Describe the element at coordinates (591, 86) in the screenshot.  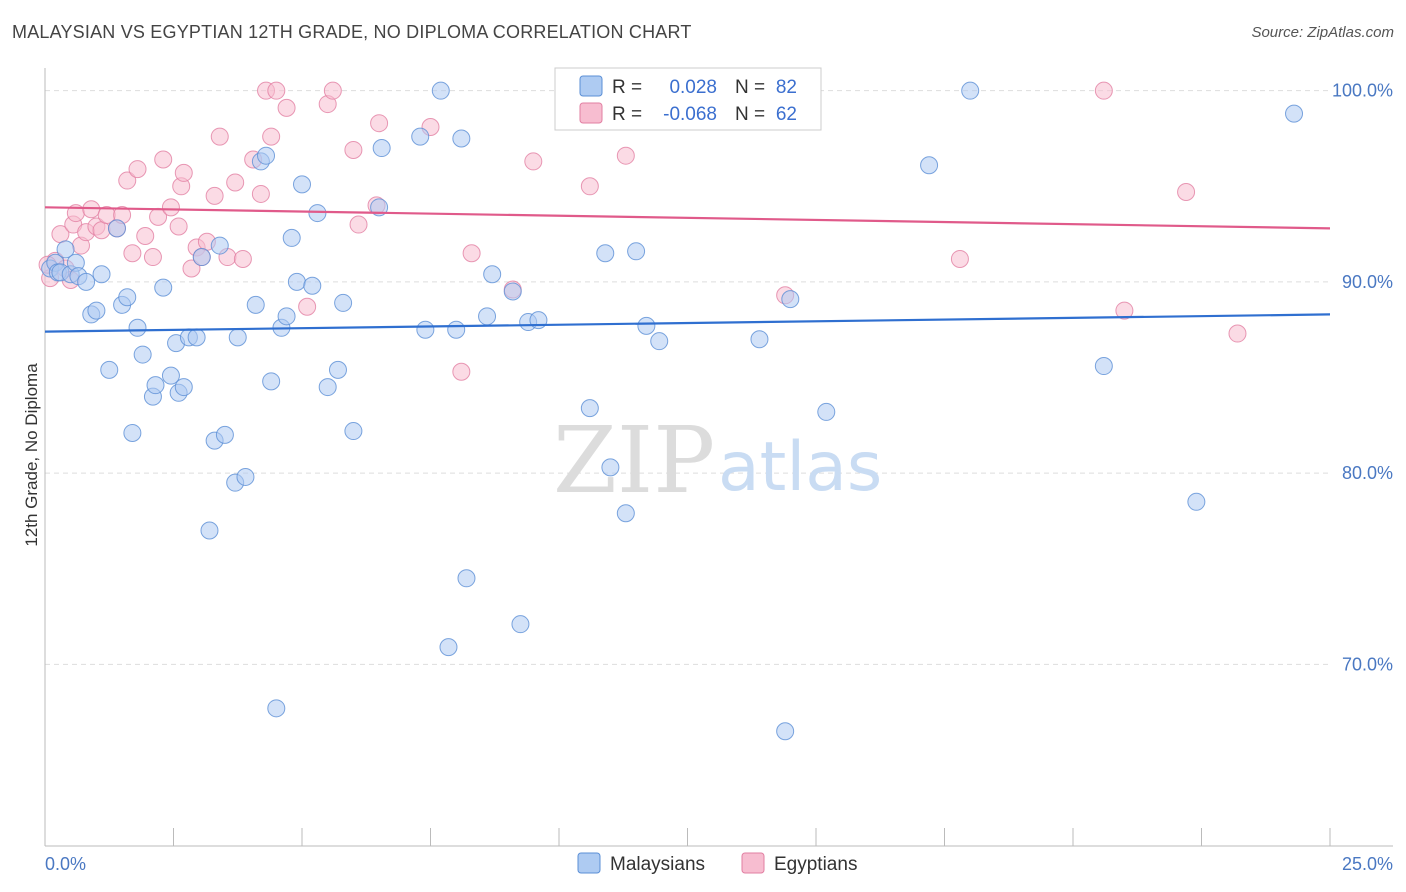
I see `legend-swatch-malaysians` at that location.